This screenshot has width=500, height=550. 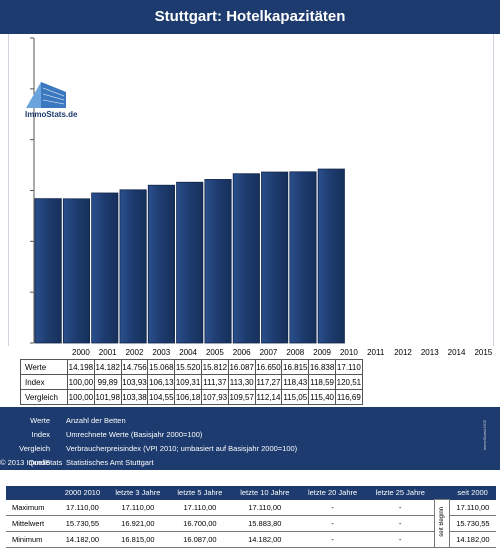 I want to click on table-cell: 120,51, so click(x=348, y=382).